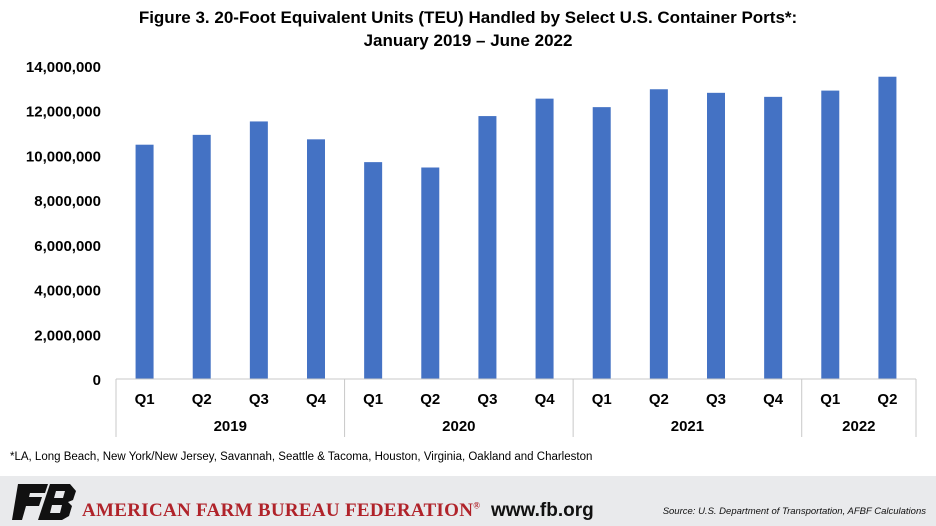 This screenshot has width=936, height=526. What do you see at coordinates (230, 426) in the screenshot?
I see `year-group-label: 2019` at bounding box center [230, 426].